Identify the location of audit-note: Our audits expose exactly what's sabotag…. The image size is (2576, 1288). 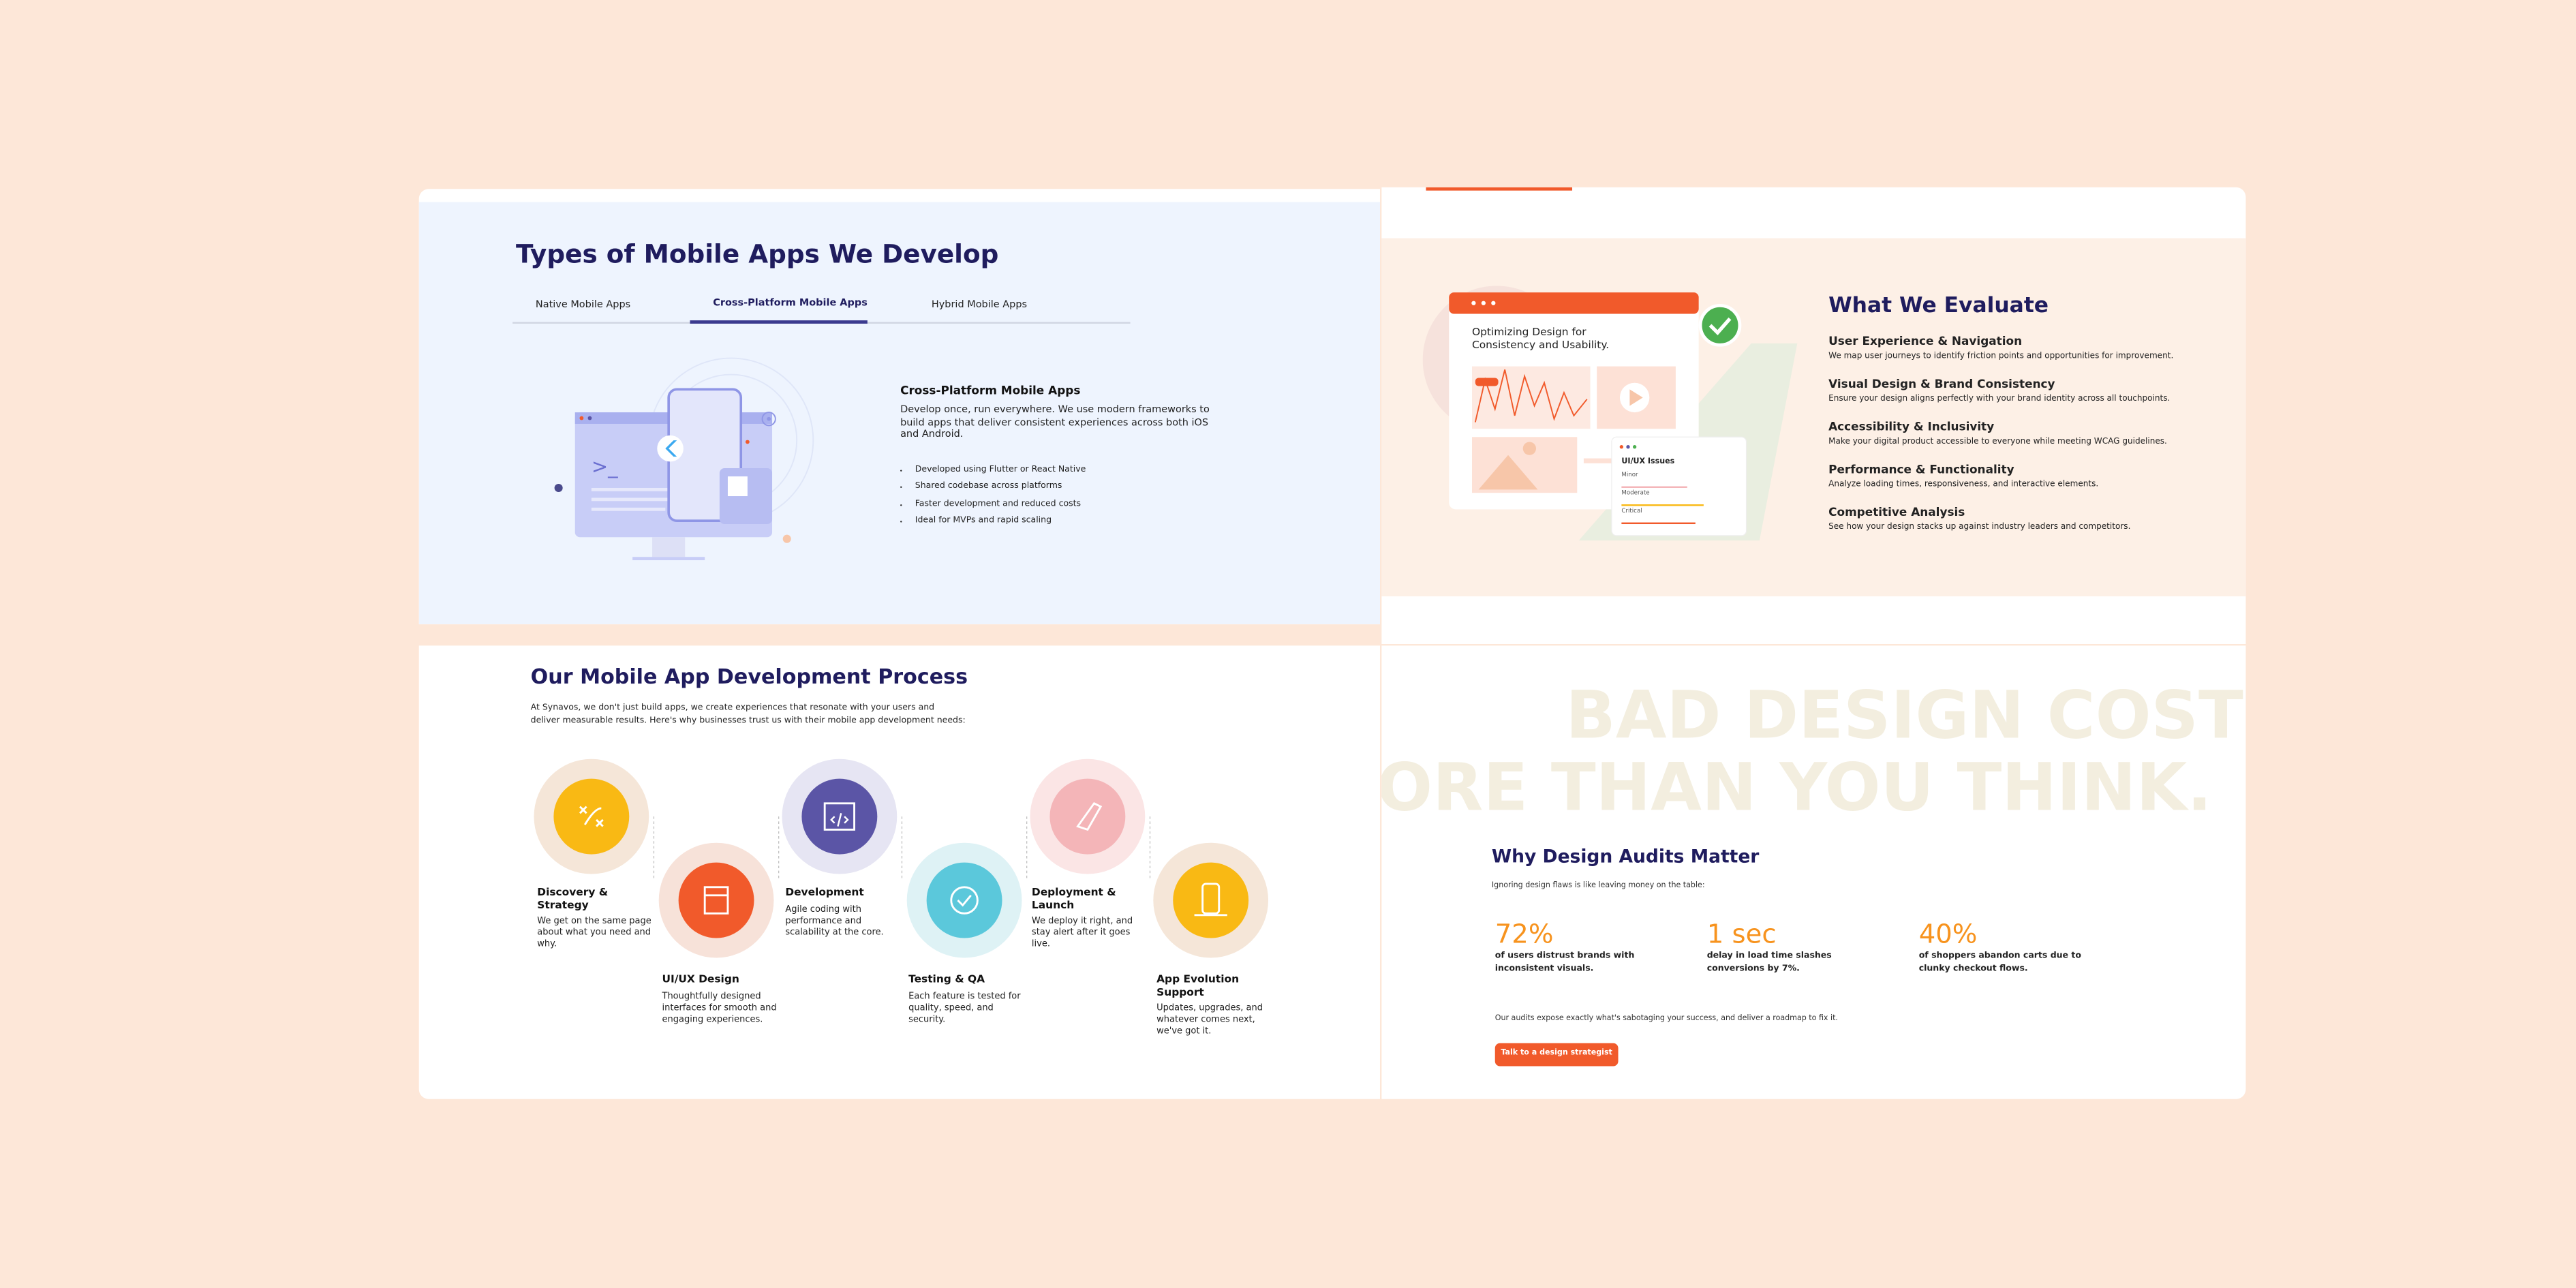
(1666, 1019).